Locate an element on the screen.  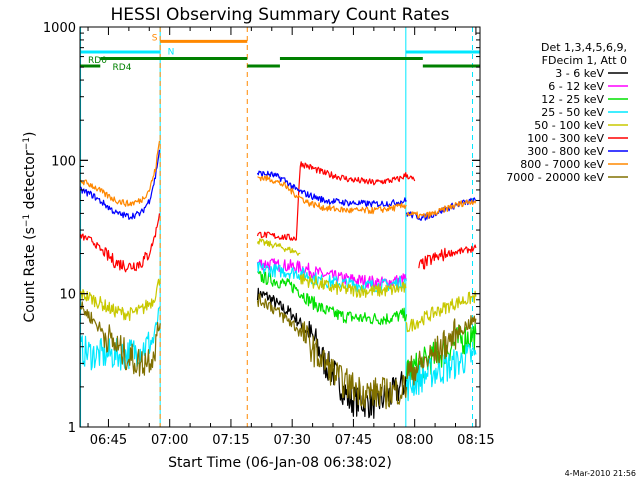
x-tick-label: 06:45 is located at coordinates (108, 440).